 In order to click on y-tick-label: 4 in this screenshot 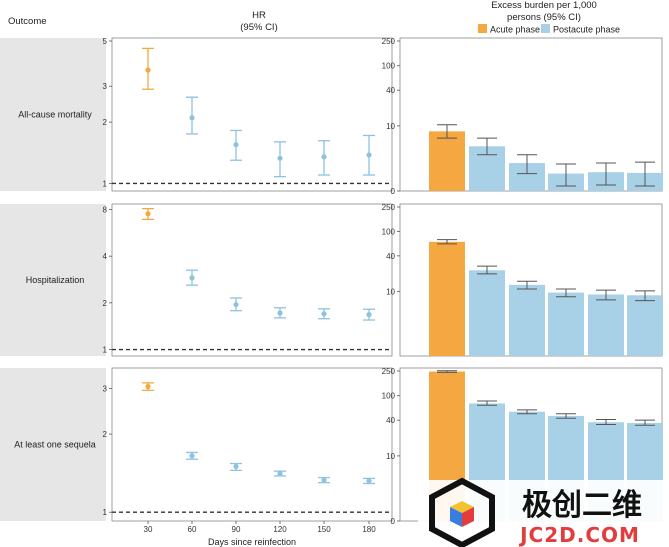, I will do `click(105, 256)`.